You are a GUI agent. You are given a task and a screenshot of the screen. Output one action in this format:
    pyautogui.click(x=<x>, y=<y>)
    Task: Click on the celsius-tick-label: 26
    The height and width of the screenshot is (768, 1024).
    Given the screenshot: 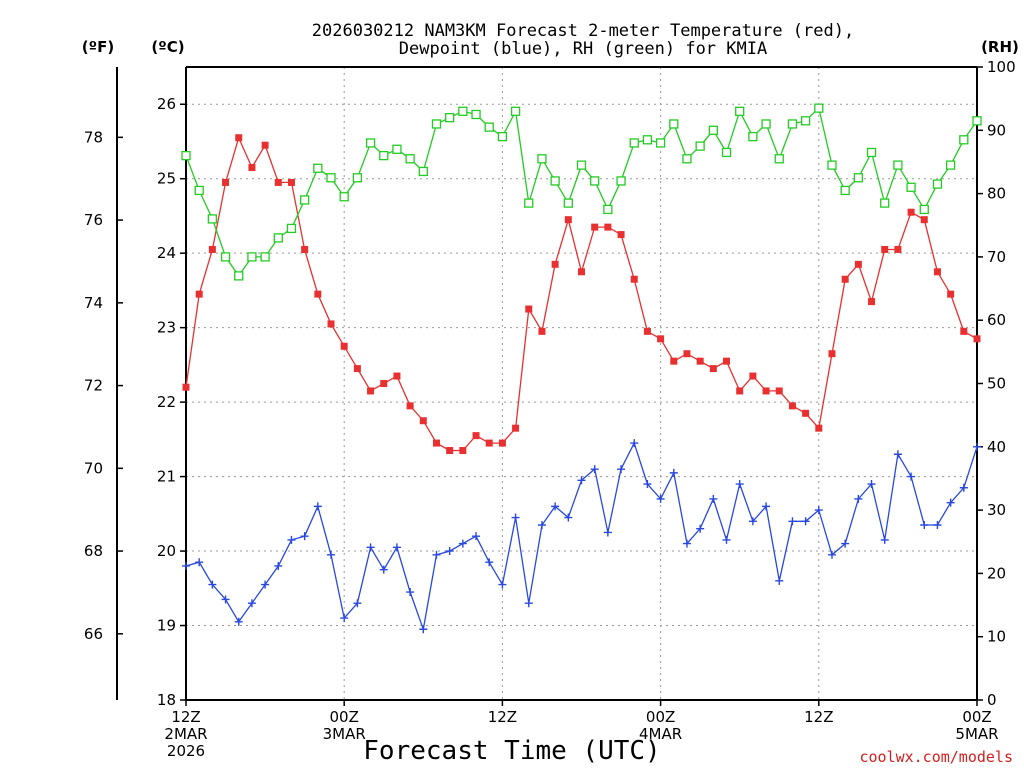 What is the action you would take?
    pyautogui.click(x=166, y=104)
    